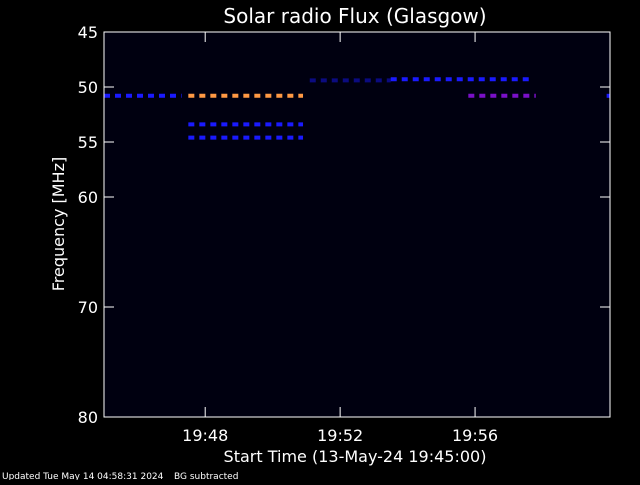 This screenshot has width=640, height=485. What do you see at coordinates (88, 142) in the screenshot?
I see `y-tick-label: 55` at bounding box center [88, 142].